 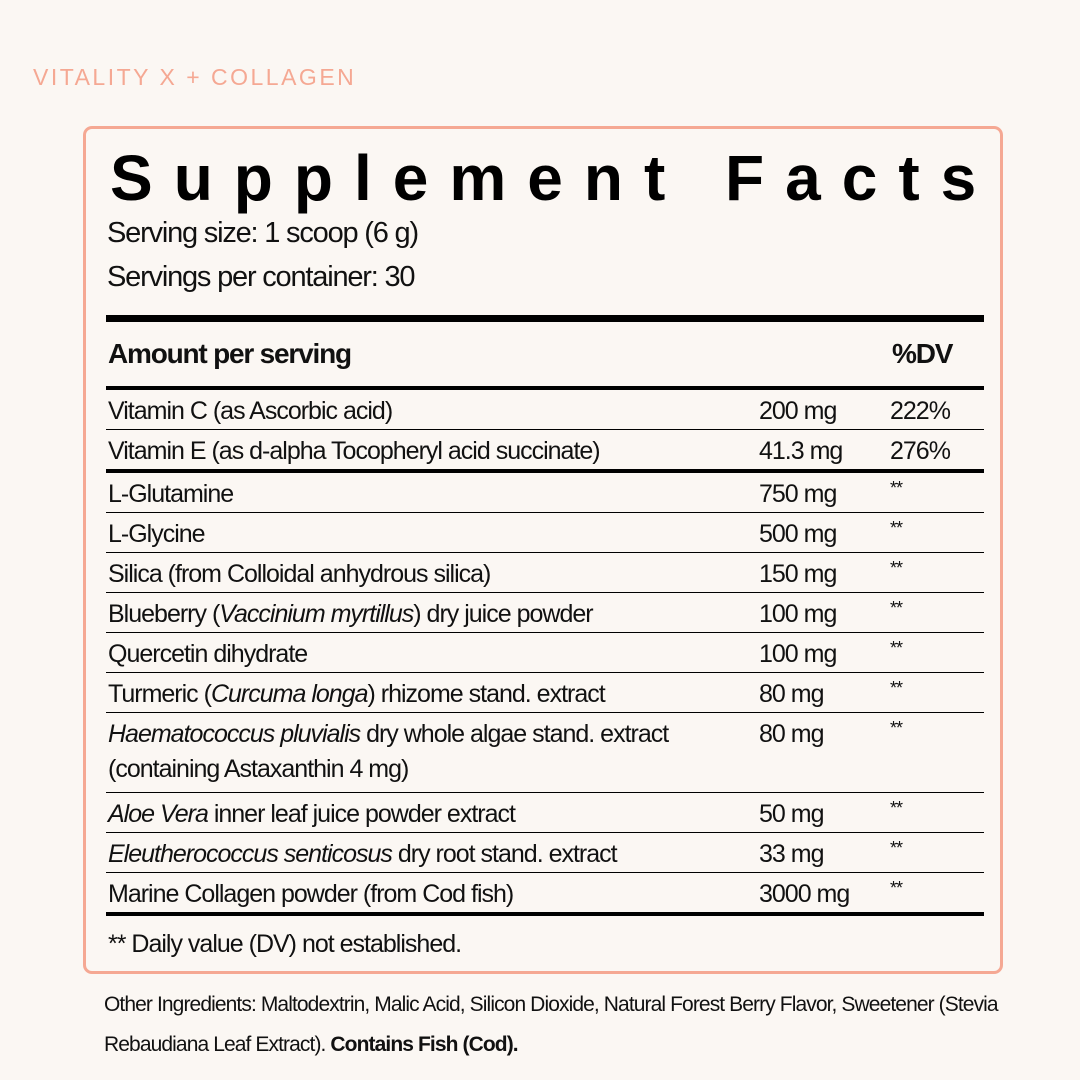 What do you see at coordinates (791, 854) in the screenshot?
I see `ingredient-amount: 33 mg` at bounding box center [791, 854].